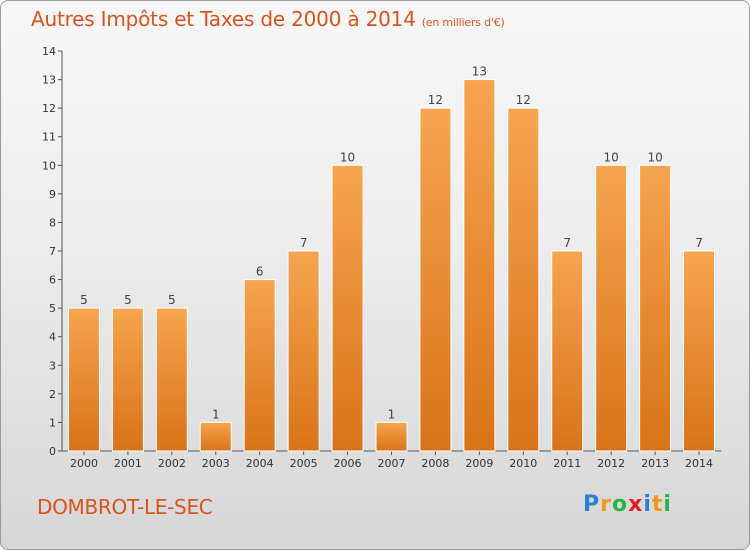  I want to click on x-tick-label-2013: 2013, so click(655, 463).